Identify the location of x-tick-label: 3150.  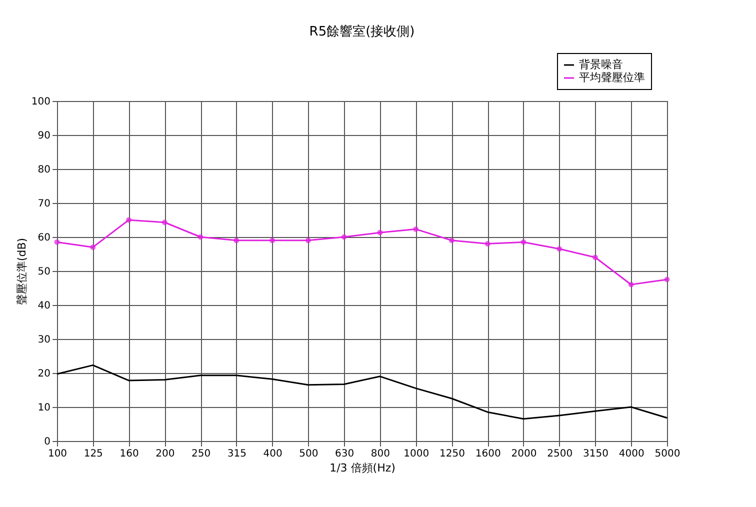
(595, 454).